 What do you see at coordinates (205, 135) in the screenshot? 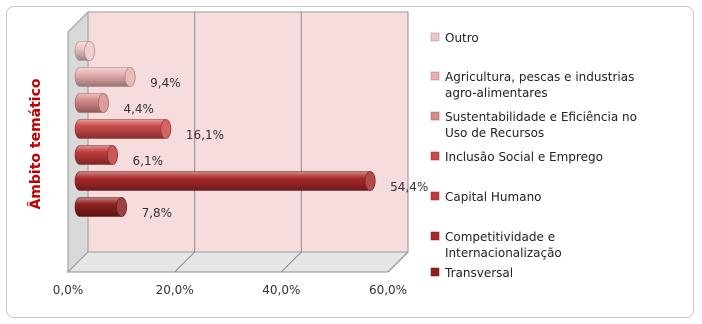
I see `data-label: 16,1%` at bounding box center [205, 135].